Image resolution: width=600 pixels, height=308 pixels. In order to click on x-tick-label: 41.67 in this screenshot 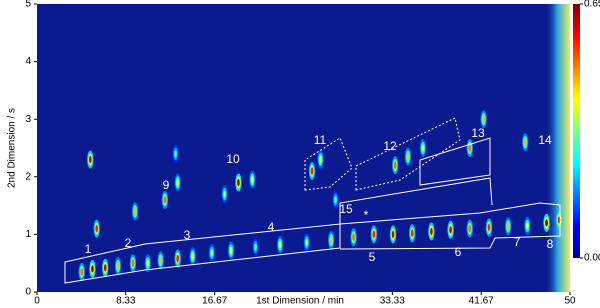, I will do `click(481, 301)`.